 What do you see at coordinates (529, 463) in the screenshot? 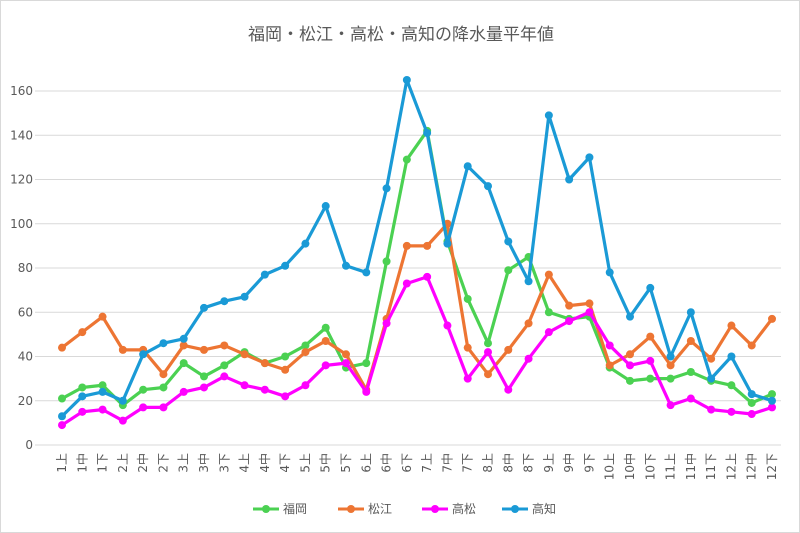
I see `x-tick-label: 8下` at bounding box center [529, 463].